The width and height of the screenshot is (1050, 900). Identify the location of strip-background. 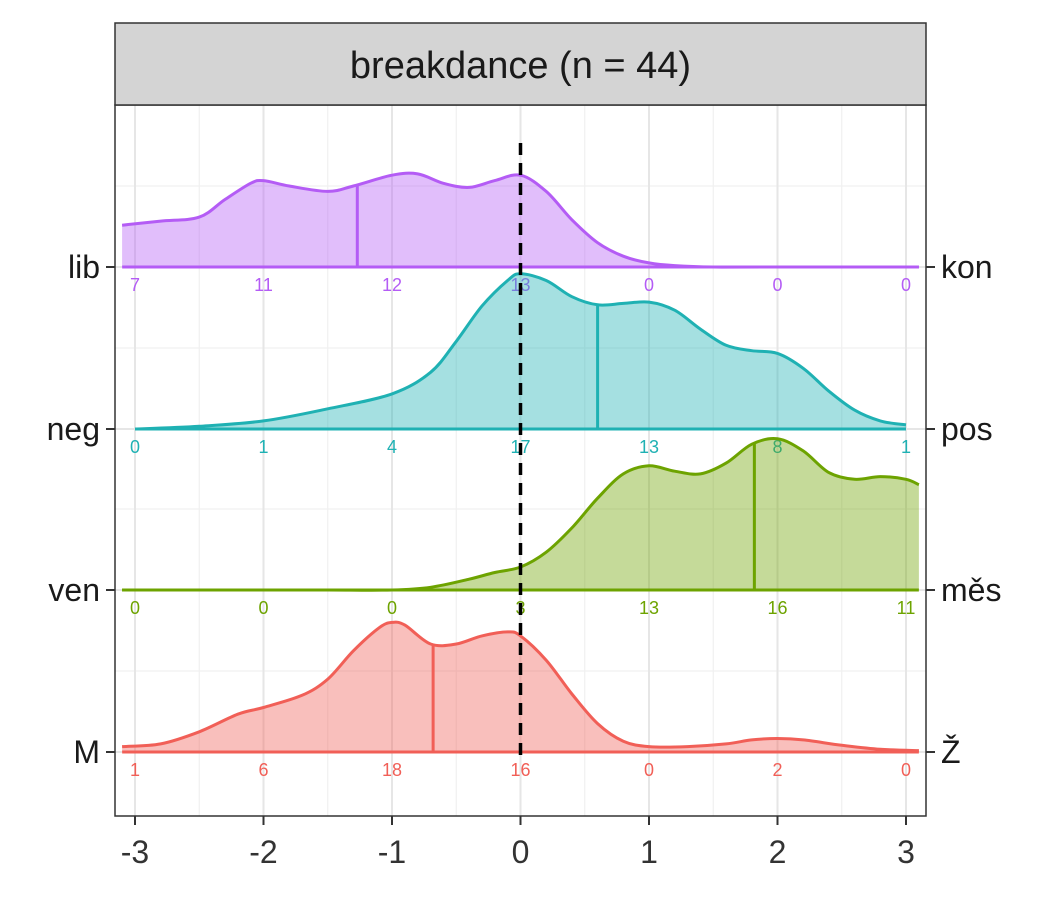
(520, 64).